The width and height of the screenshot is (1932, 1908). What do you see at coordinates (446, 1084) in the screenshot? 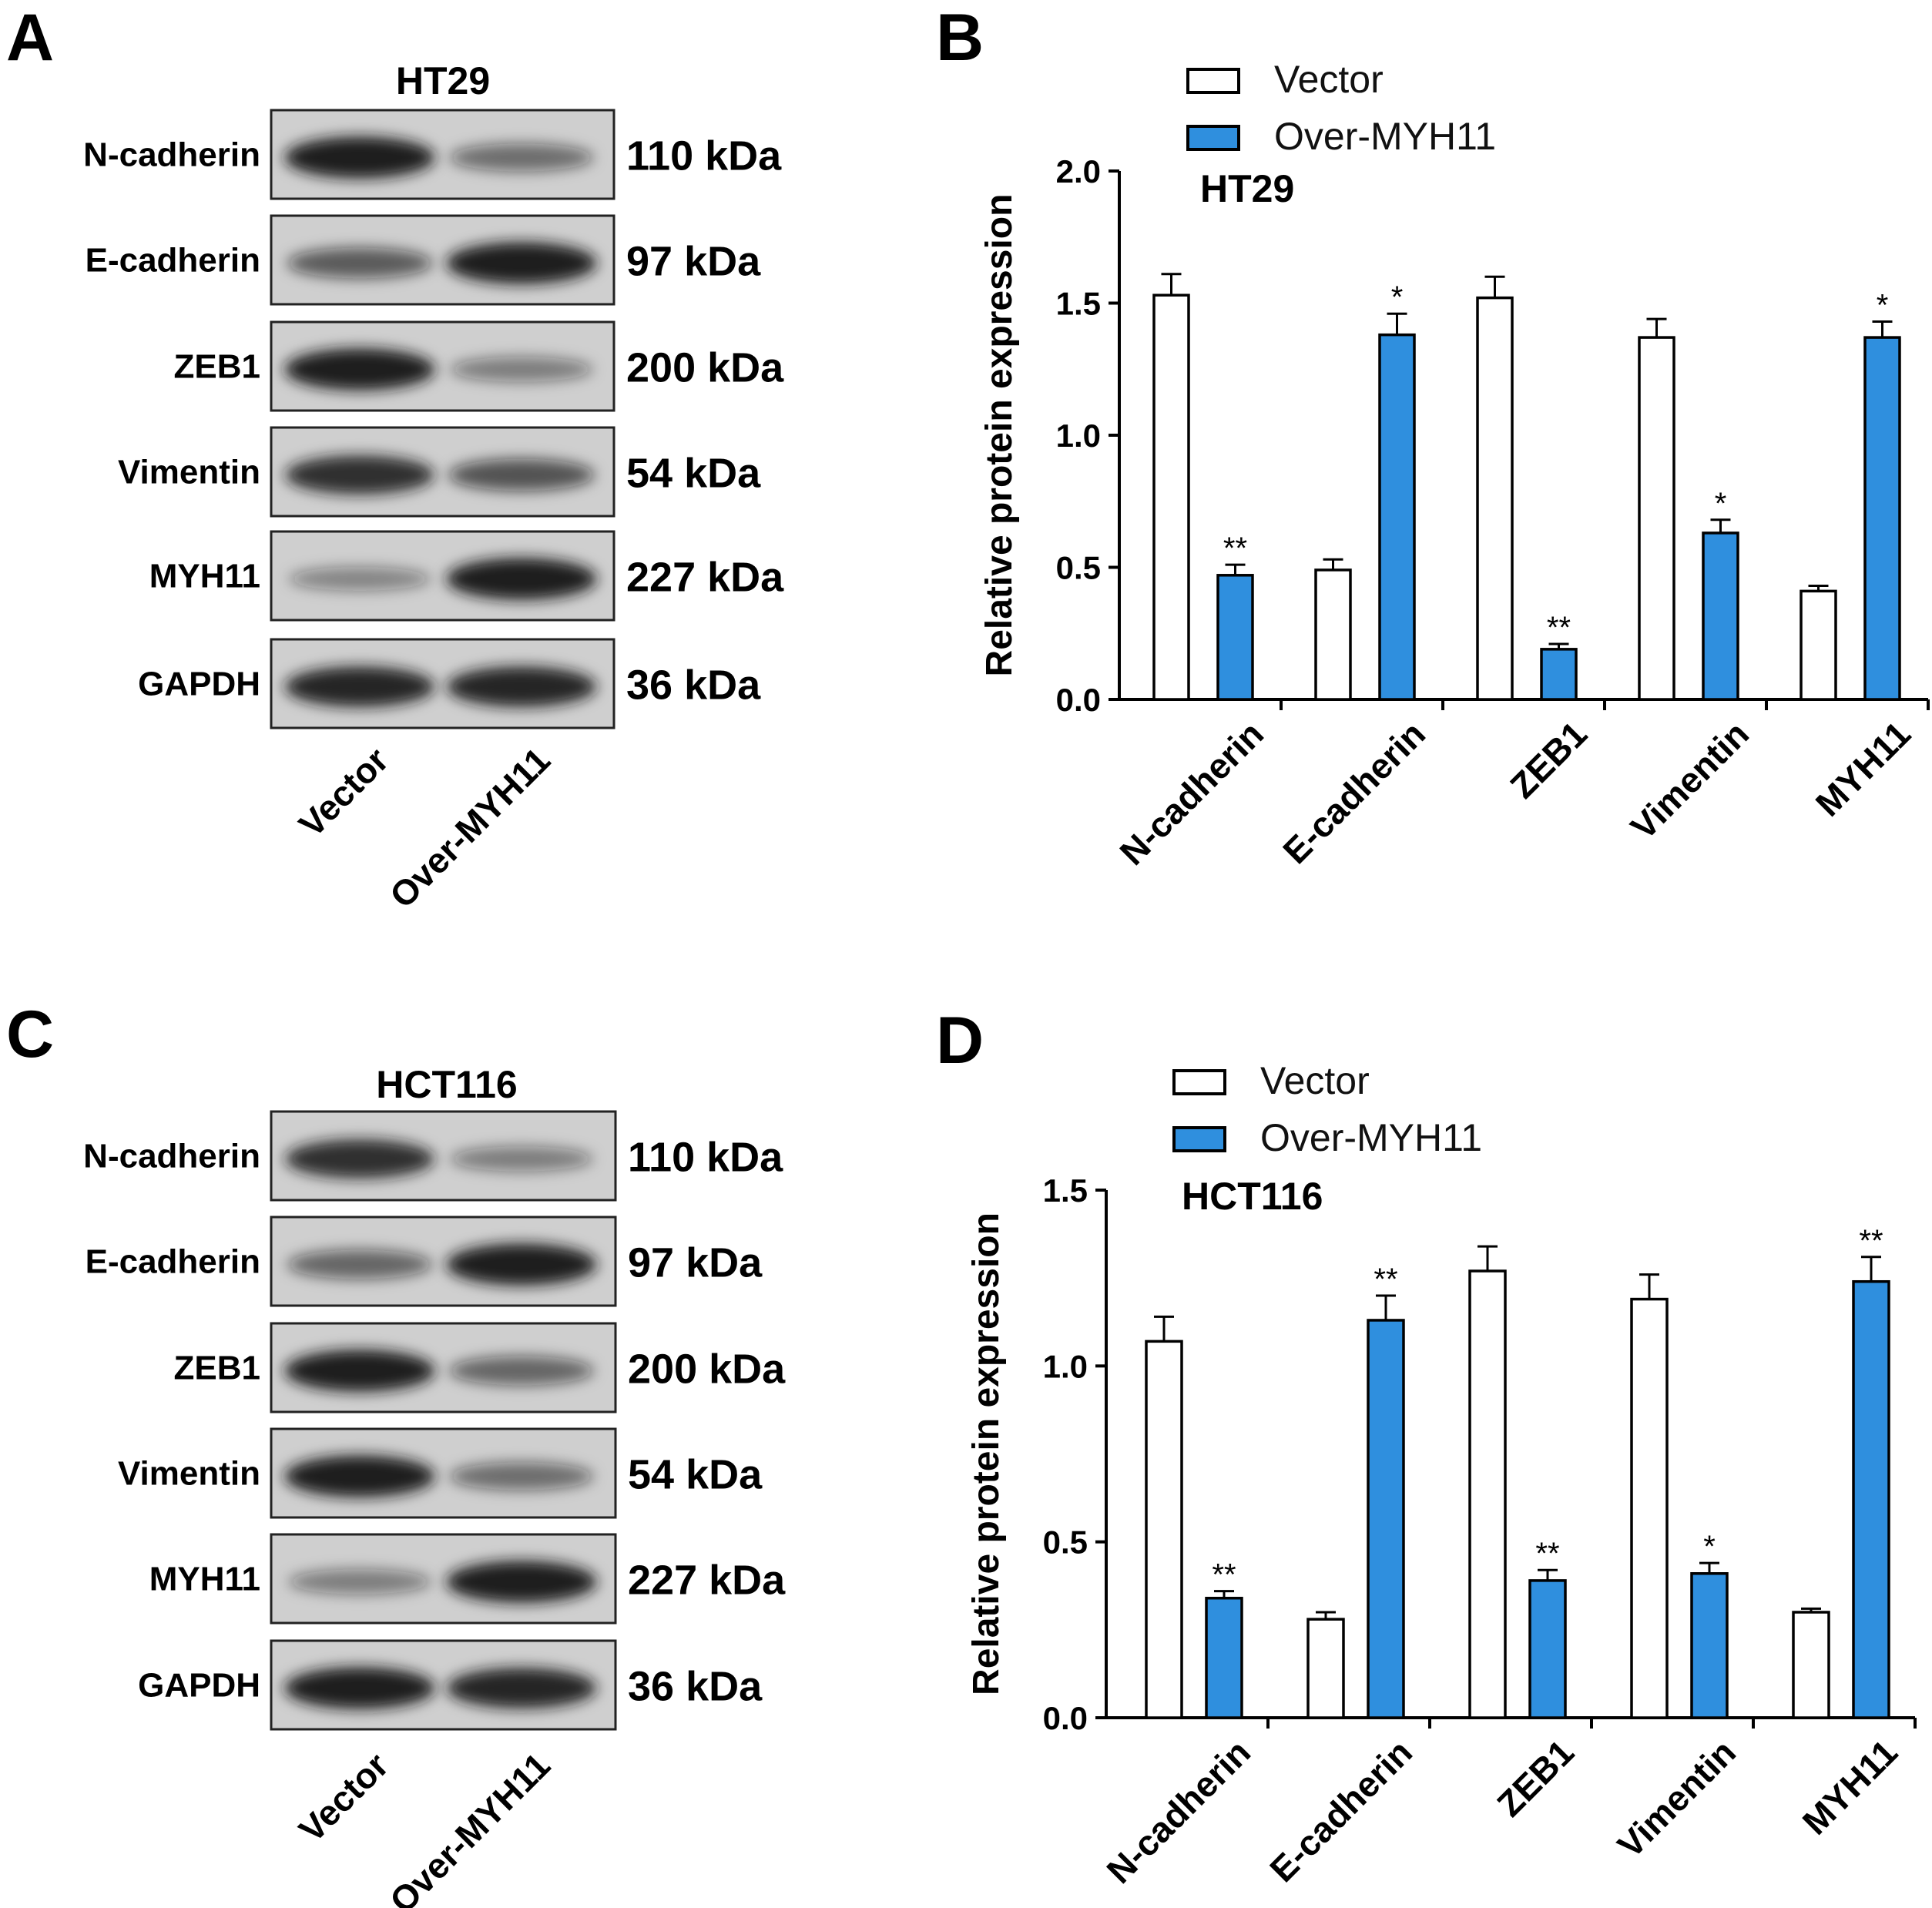
I see `blot-title-hct116: HCT116` at bounding box center [446, 1084].